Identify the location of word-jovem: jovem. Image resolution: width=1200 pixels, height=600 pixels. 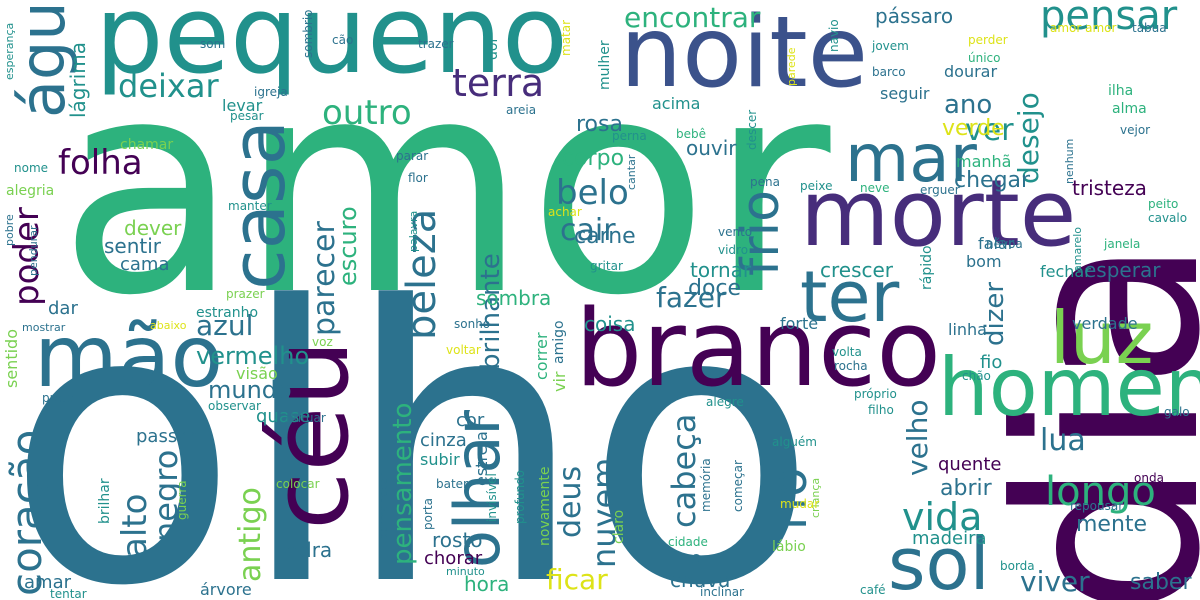
(890, 46).